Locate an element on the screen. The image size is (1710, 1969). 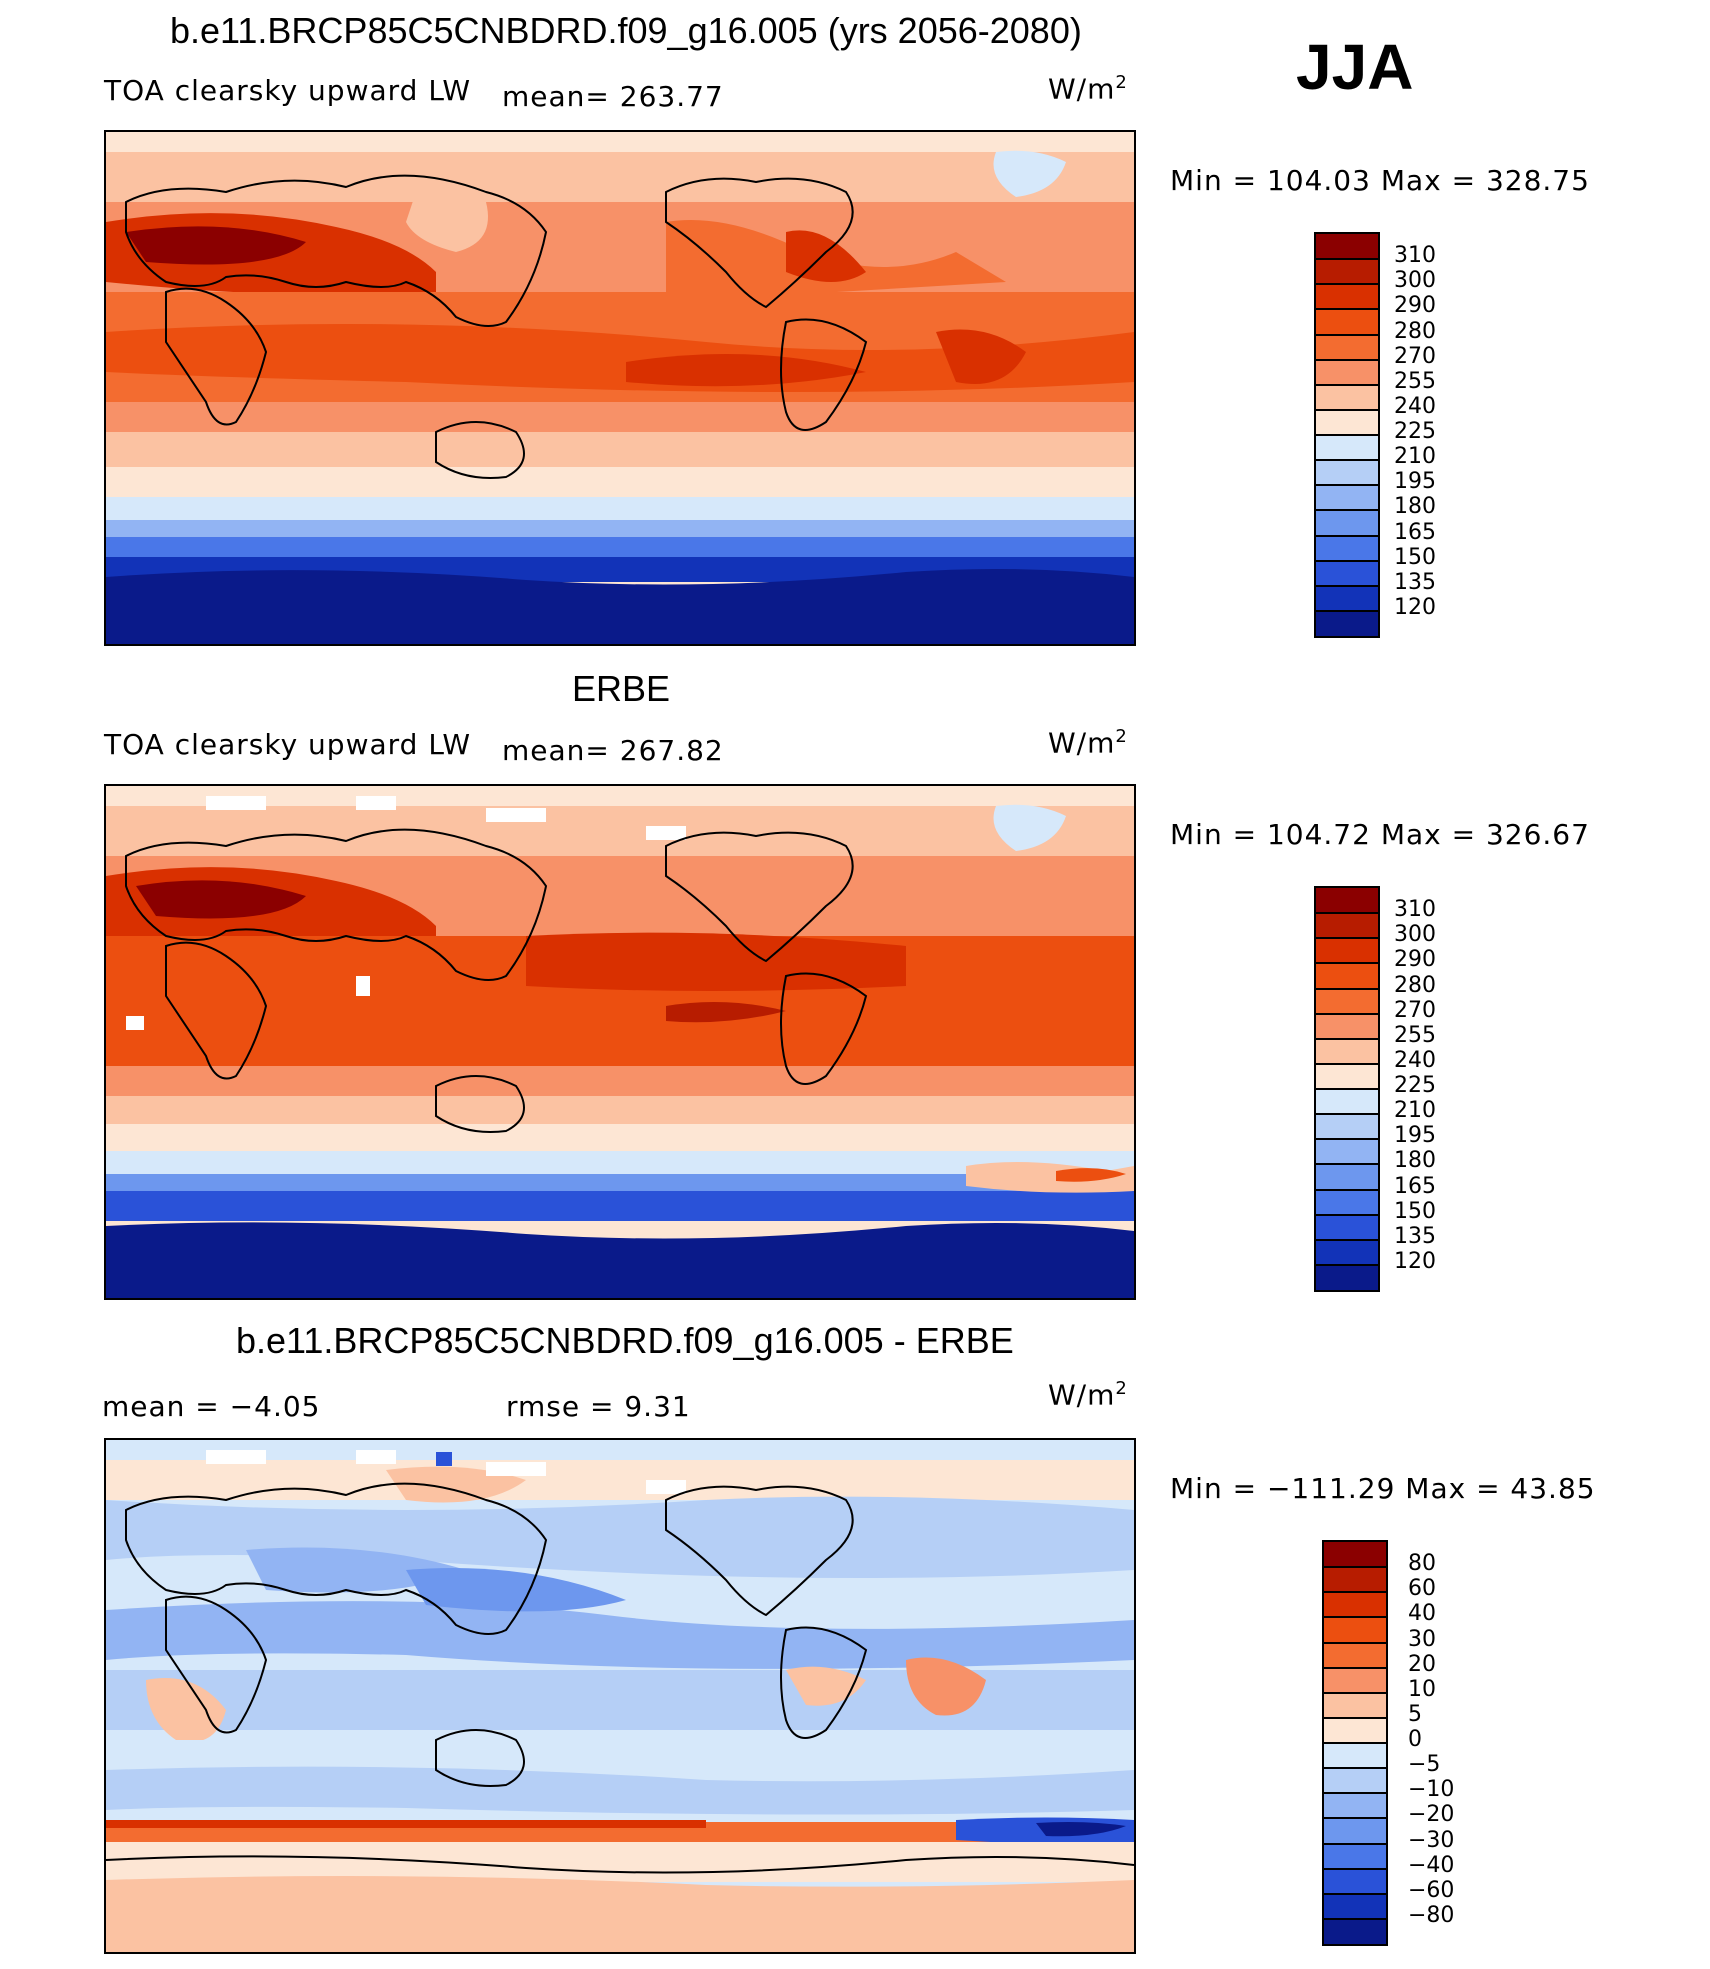
colorbar-tick-label: 270 is located at coordinates (1415, 356).